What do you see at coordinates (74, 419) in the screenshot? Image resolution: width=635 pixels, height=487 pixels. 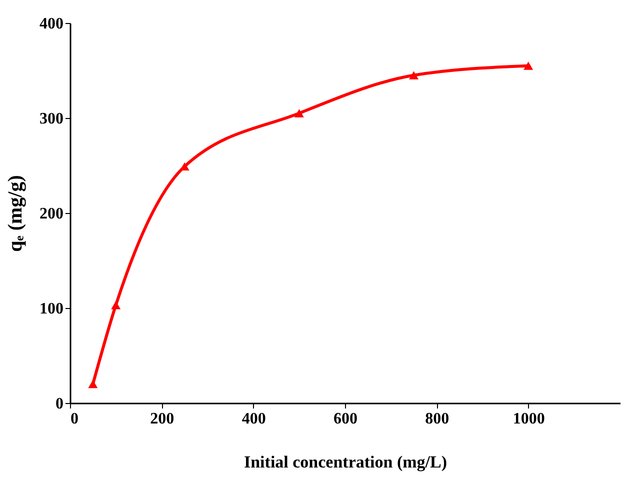 I see `x-tick-label: 0` at bounding box center [74, 419].